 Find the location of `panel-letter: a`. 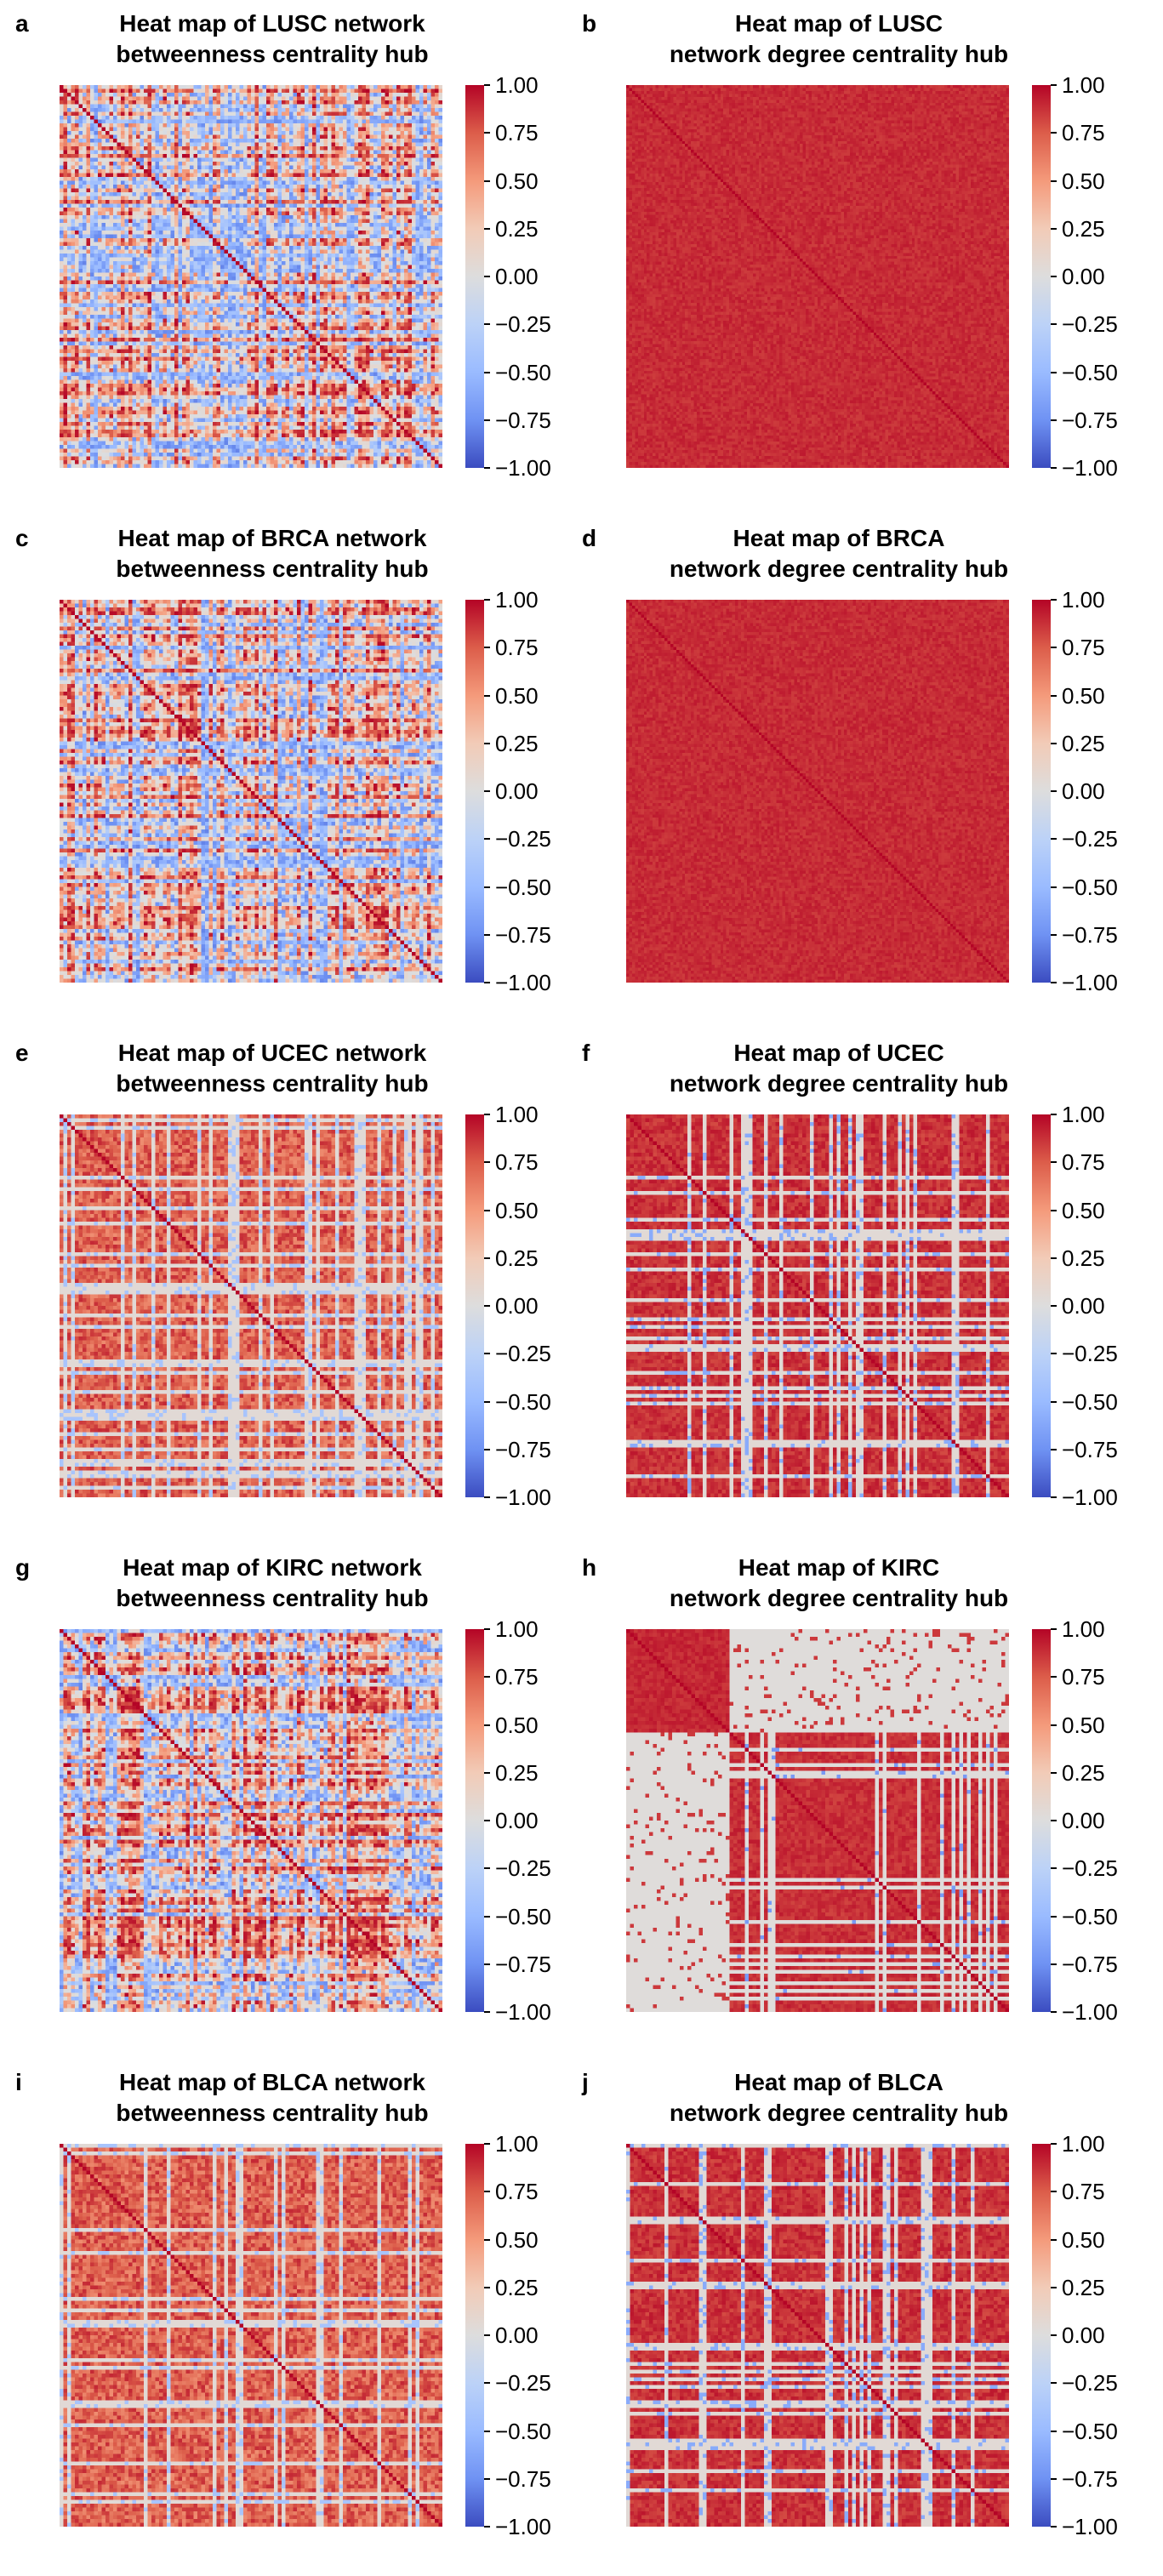

panel-letter: a is located at coordinates (22, 24).